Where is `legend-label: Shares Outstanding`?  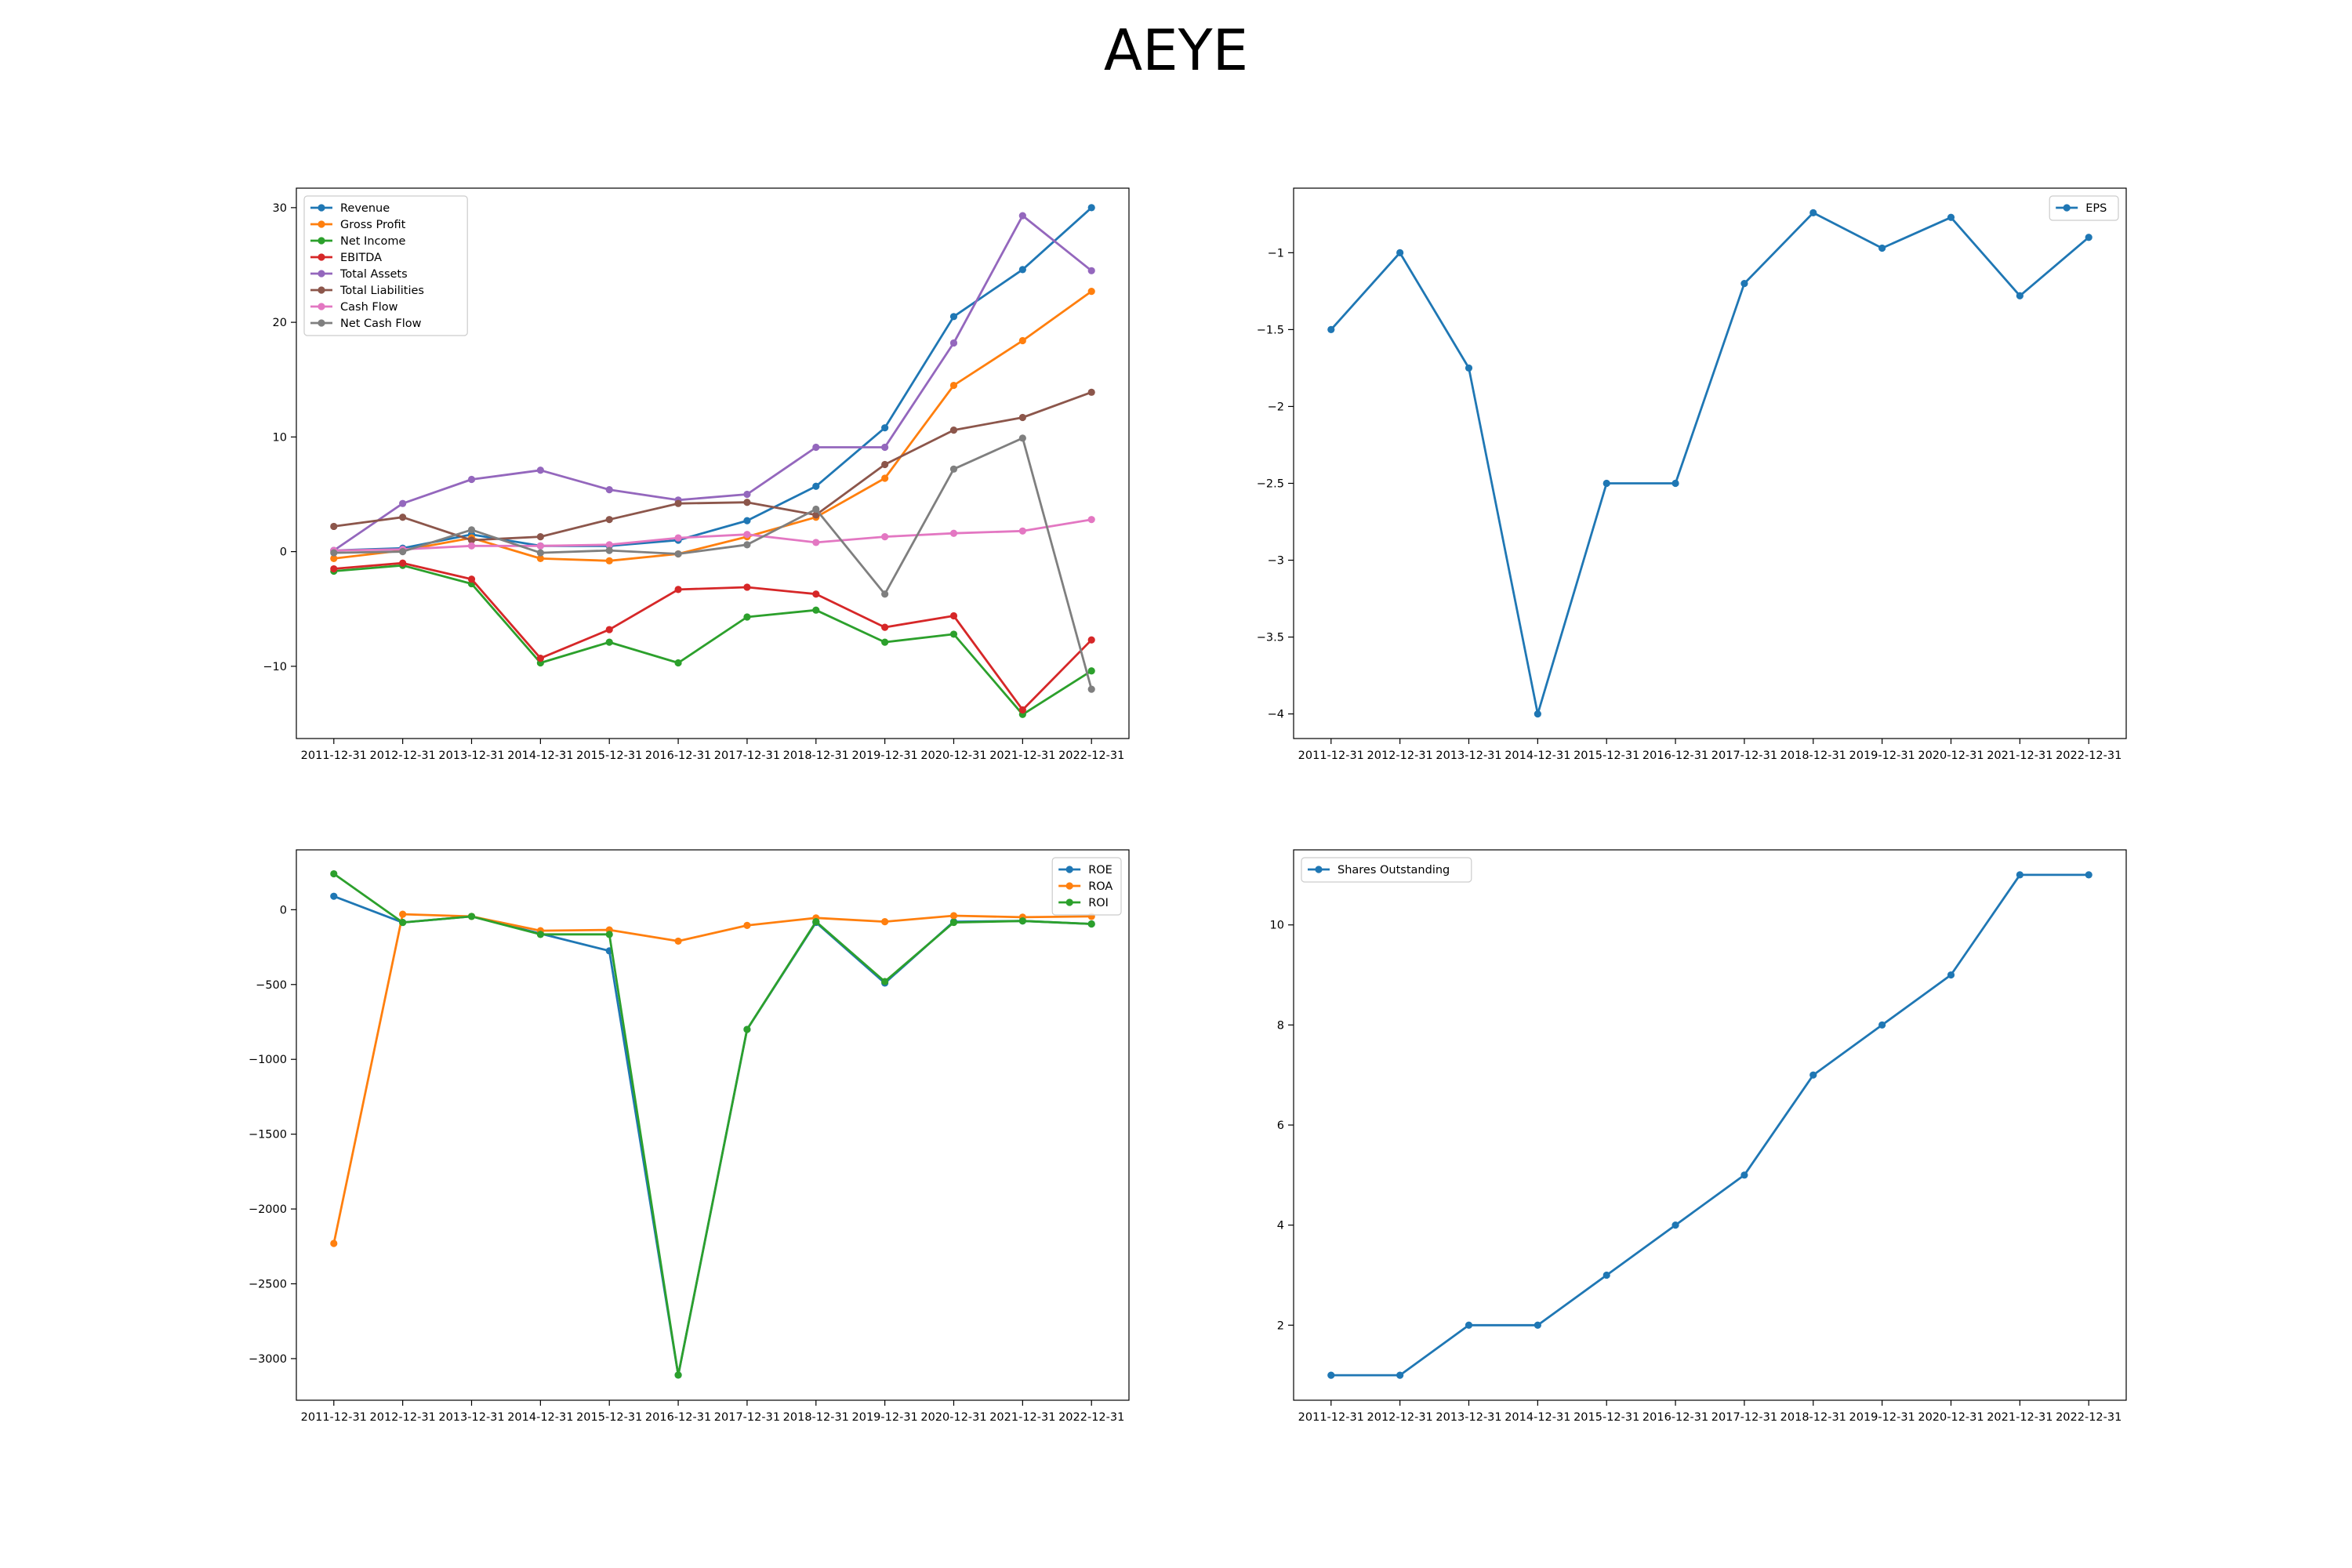 legend-label: Shares Outstanding is located at coordinates (1394, 870).